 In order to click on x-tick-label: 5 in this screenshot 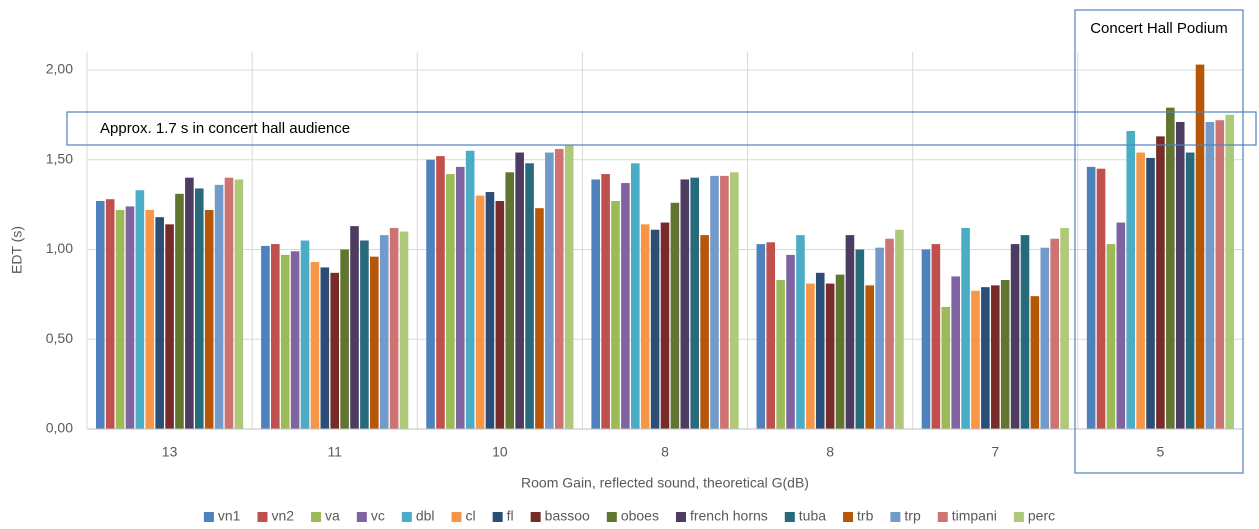, I will do `click(1161, 452)`.